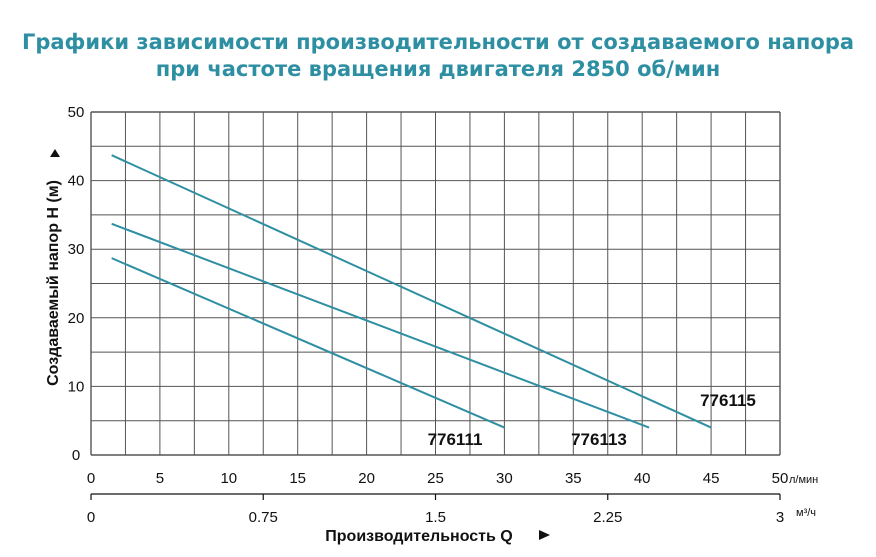 The width and height of the screenshot is (876, 557). What do you see at coordinates (544, 535) in the screenshot?
I see `x-axis-arrow-icon` at bounding box center [544, 535].